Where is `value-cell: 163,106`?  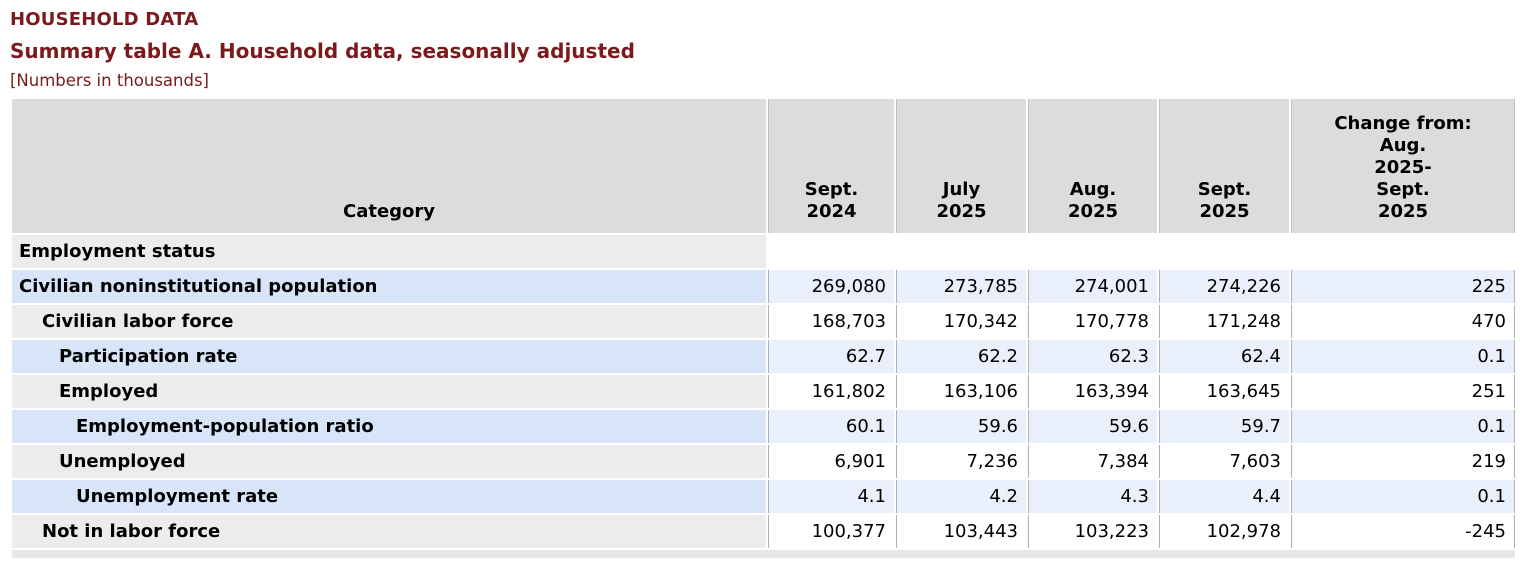
value-cell: 163,106 is located at coordinates (961, 391).